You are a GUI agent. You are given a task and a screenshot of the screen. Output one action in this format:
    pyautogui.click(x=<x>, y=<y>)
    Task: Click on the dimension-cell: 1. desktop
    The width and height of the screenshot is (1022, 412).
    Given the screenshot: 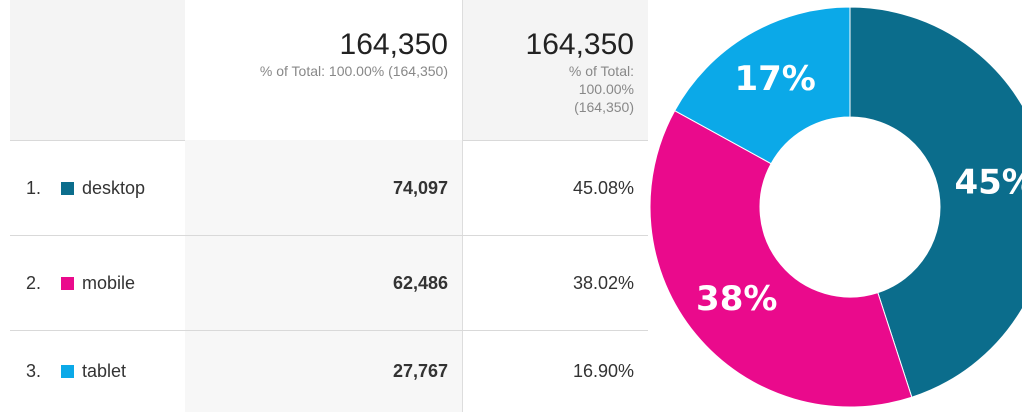 What is the action you would take?
    pyautogui.click(x=97, y=188)
    